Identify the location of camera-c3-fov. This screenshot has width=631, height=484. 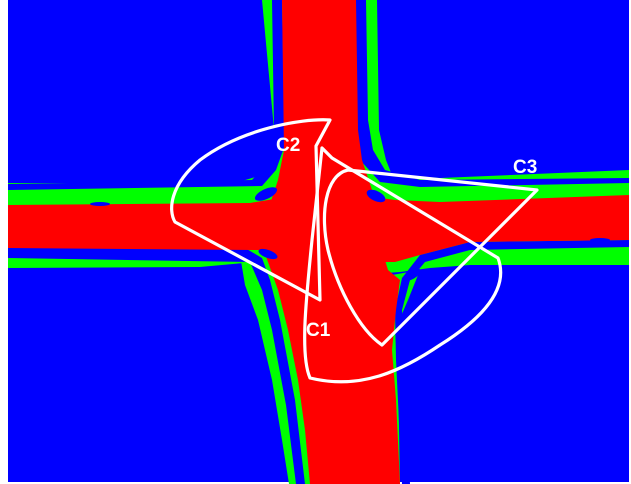
(430, 257).